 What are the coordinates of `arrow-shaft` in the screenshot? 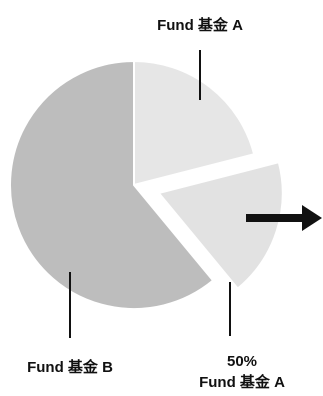 It's located at (275, 218).